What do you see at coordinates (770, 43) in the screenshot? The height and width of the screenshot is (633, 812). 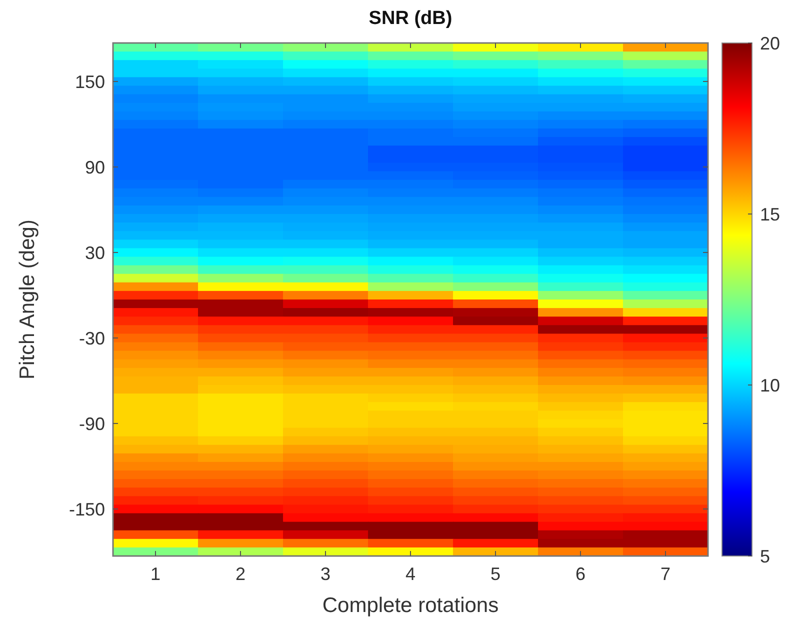 I see `color-bar-label: 20` at bounding box center [770, 43].